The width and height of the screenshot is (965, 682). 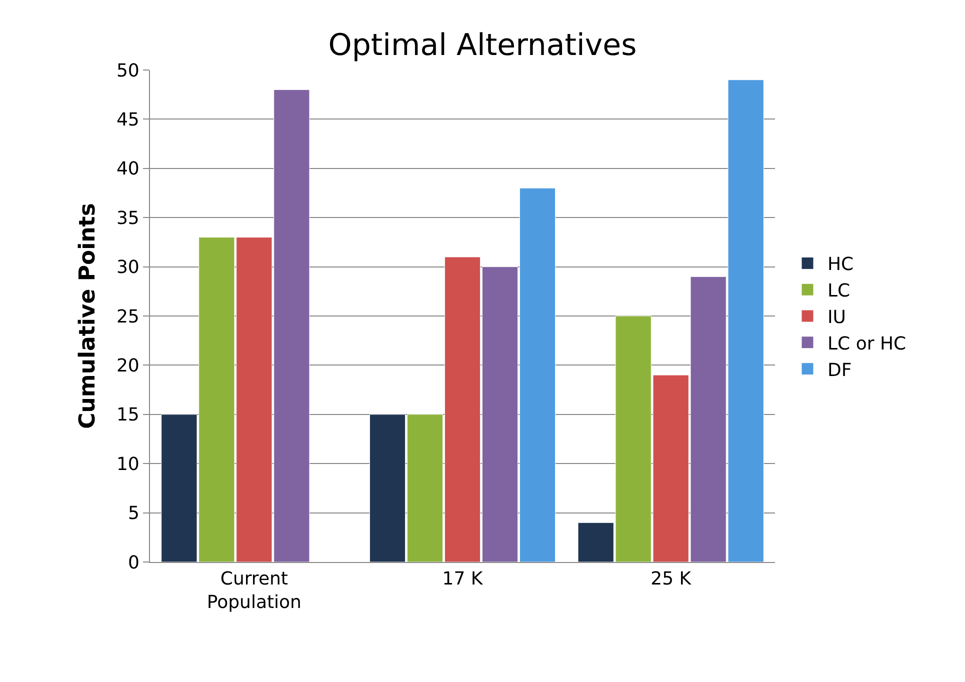 I want to click on legend-label: LC, so click(x=839, y=291).